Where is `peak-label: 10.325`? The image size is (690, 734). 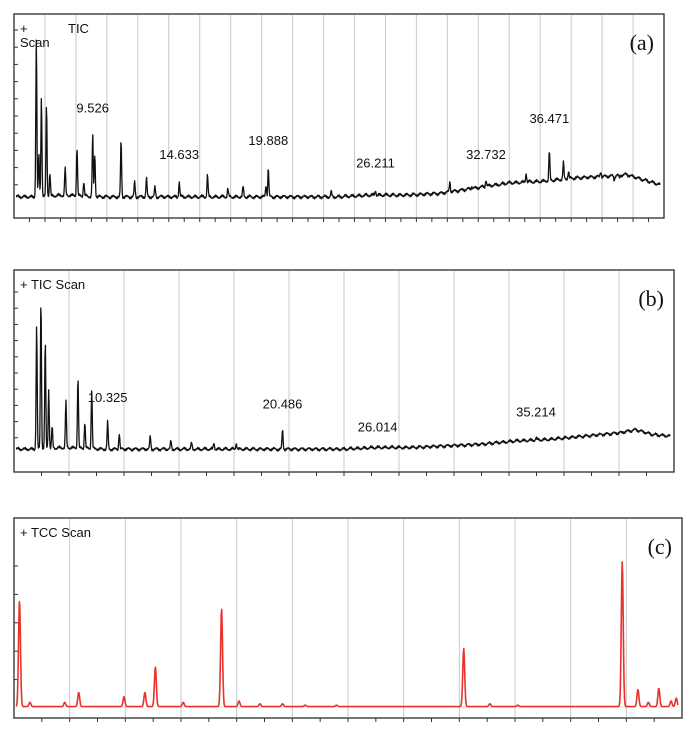 peak-label: 10.325 is located at coordinates (108, 397).